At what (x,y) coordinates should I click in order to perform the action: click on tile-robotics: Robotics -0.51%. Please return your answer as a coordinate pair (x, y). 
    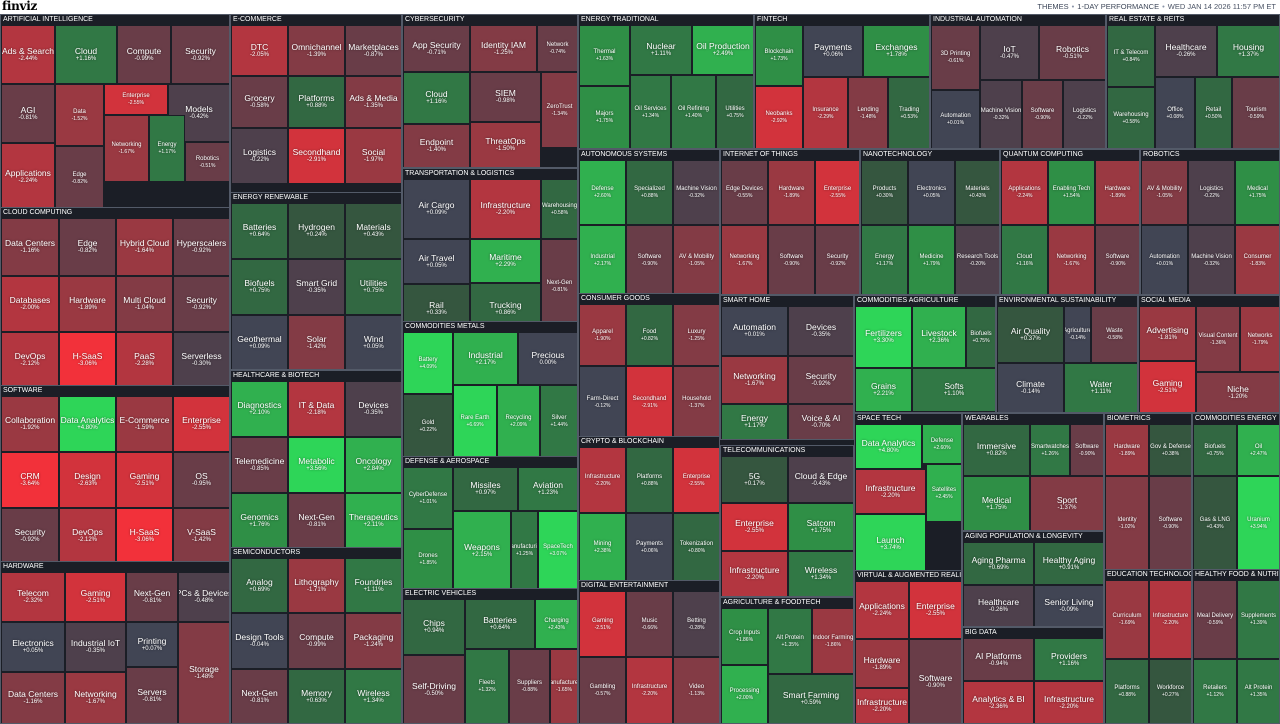
    Looking at the image, I should click on (207, 162).